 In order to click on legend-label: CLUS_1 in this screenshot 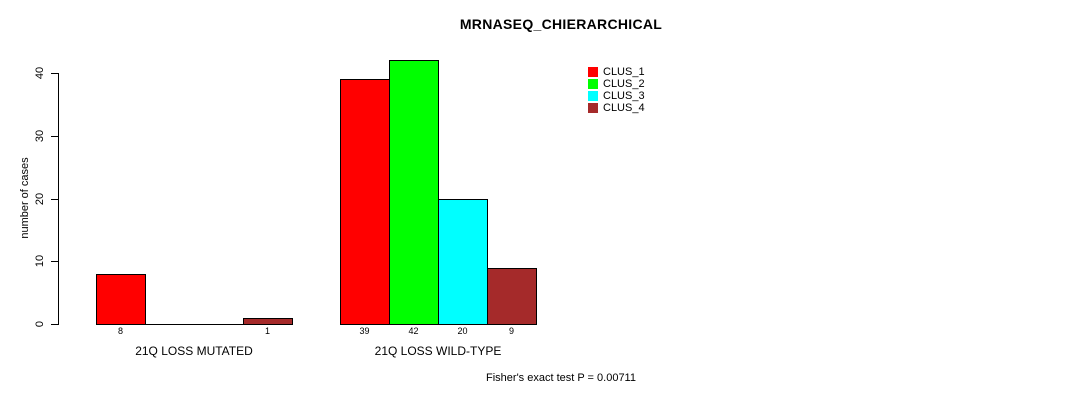, I will do `click(624, 72)`.